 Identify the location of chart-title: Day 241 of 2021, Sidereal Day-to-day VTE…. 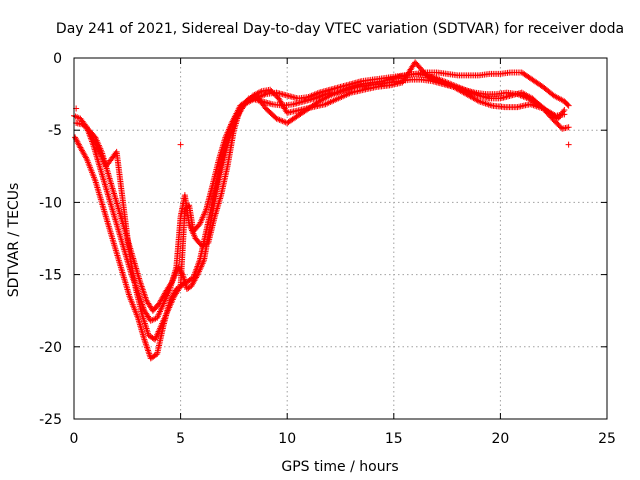
(340, 29).